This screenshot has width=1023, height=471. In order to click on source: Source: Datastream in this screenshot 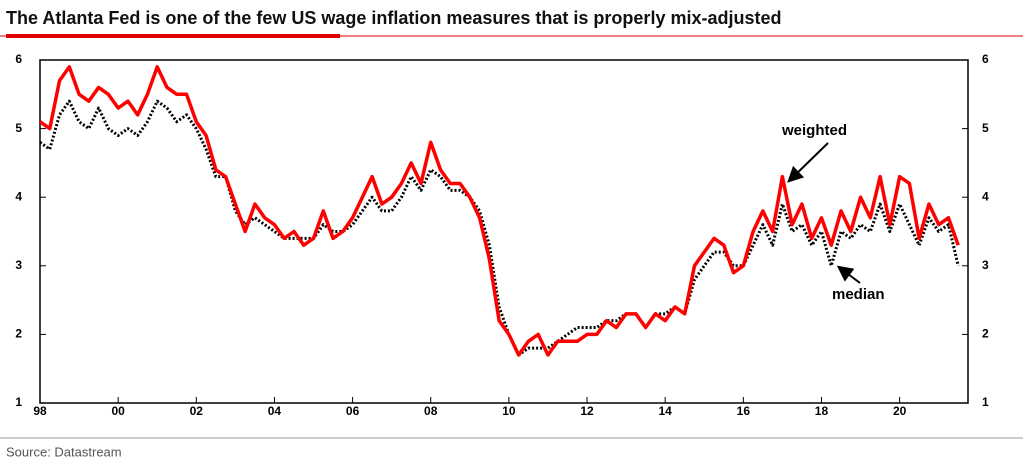, I will do `click(64, 451)`.